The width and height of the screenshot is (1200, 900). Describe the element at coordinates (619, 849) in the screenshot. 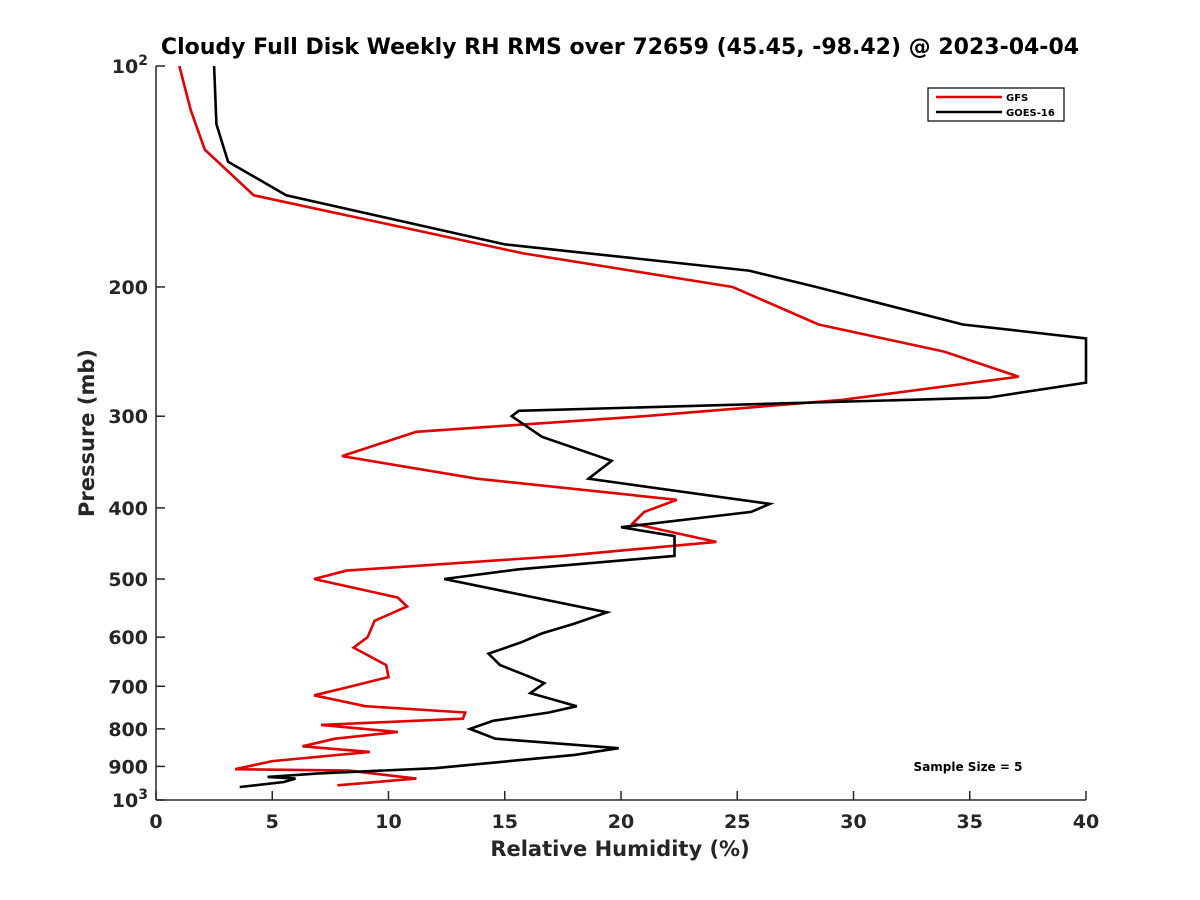

I see `x-axis-title: Relative Humidity (%)` at that location.